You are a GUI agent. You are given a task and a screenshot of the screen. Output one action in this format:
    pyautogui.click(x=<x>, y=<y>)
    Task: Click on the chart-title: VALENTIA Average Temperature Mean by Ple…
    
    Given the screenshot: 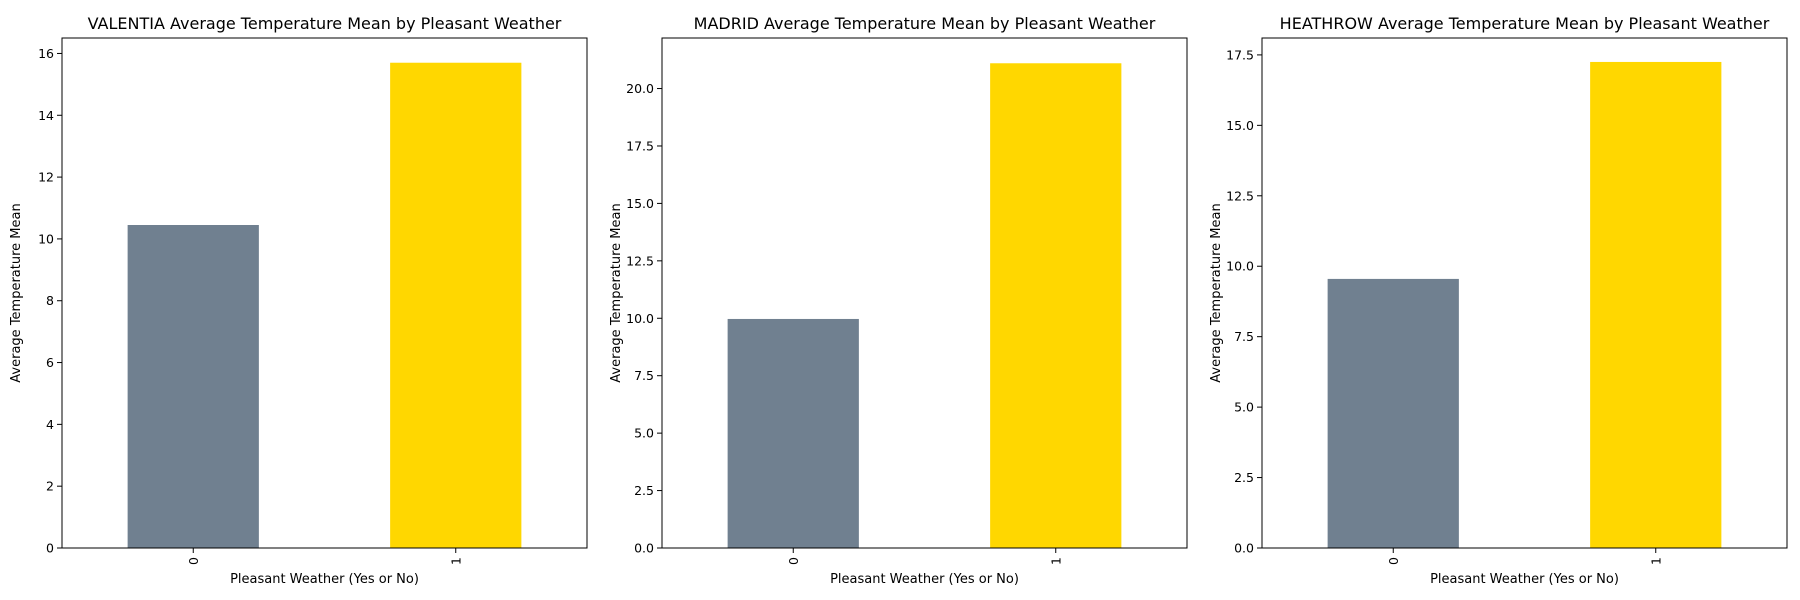 What is the action you would take?
    pyautogui.click(x=325, y=23)
    